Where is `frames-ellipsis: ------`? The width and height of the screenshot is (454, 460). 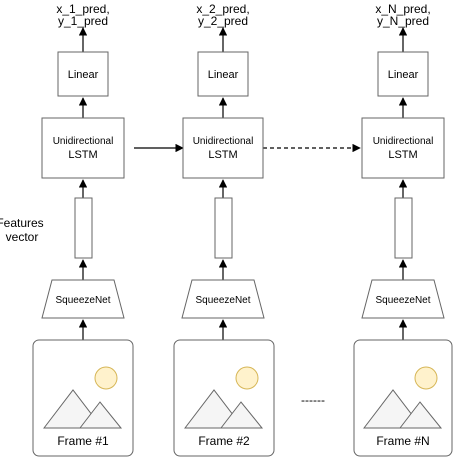
frames-ellipsis: ------ is located at coordinates (313, 400).